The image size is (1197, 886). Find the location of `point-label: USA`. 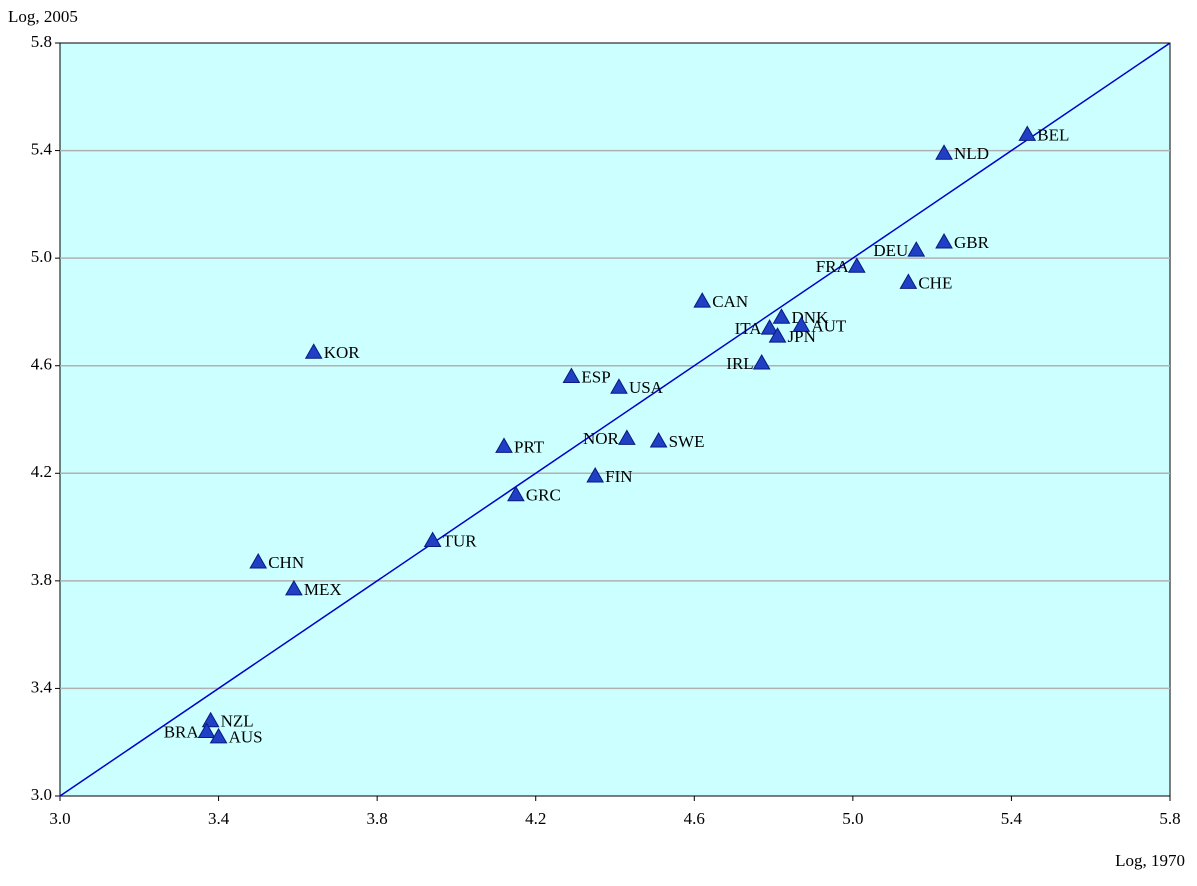

point-label: USA is located at coordinates (646, 387).